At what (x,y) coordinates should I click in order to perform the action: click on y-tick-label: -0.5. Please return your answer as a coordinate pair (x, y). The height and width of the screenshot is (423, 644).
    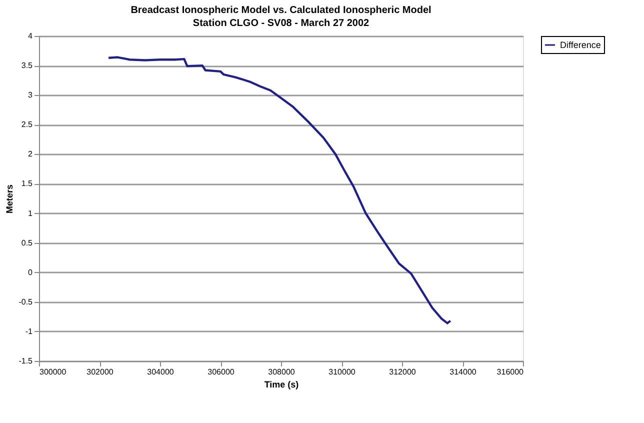
    Looking at the image, I should click on (26, 301).